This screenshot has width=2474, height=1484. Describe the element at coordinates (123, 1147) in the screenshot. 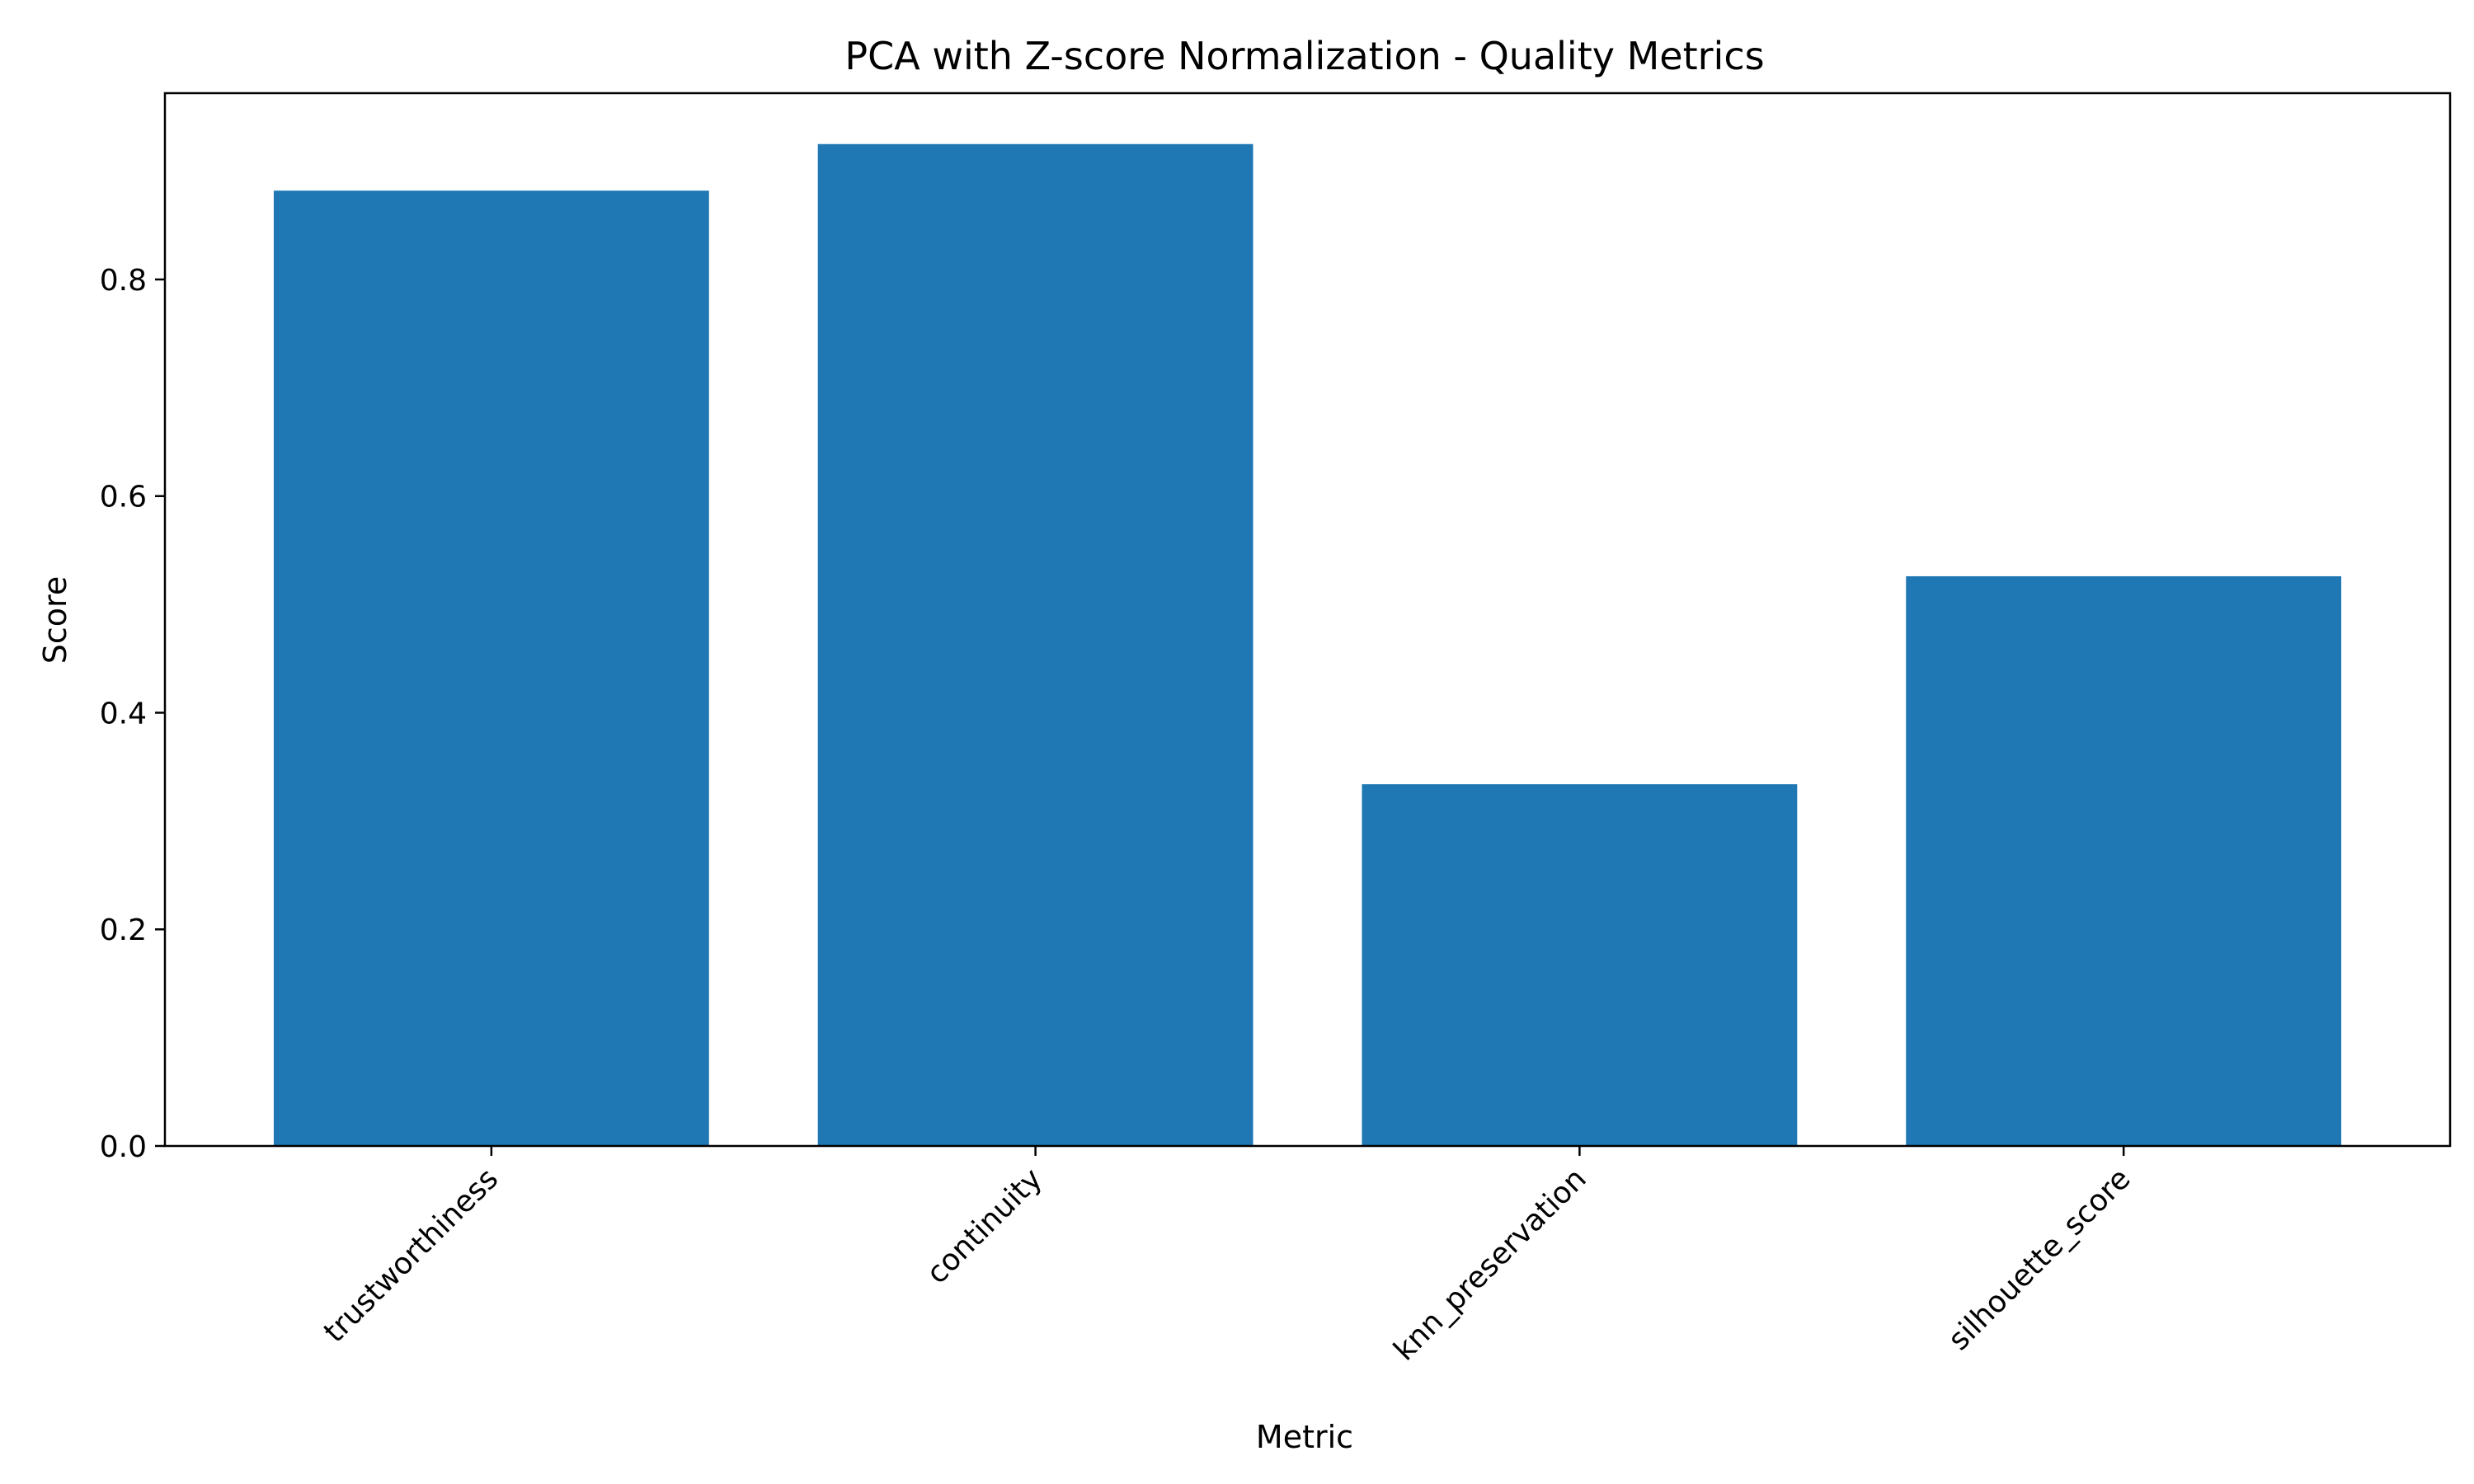

I see `y-tick-label: 0.0` at that location.